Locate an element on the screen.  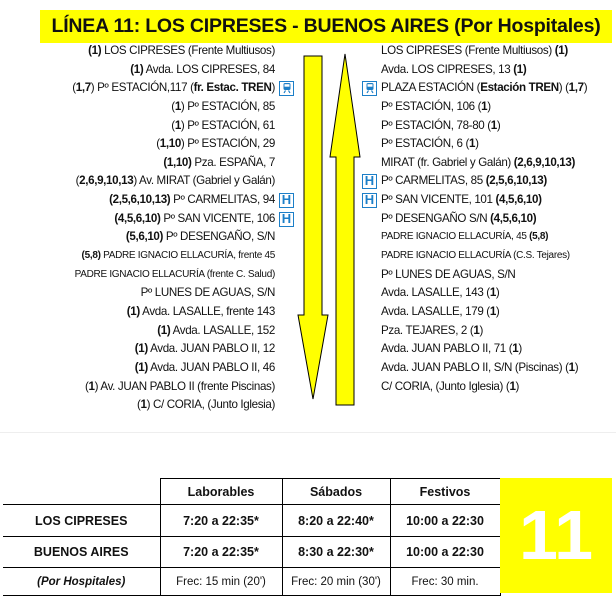
stop-text: 1,10 is located at coordinates (170, 144).